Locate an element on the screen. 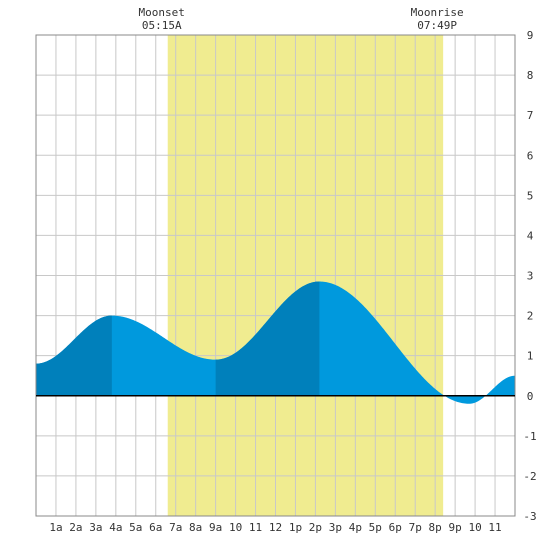  y-tick-label: 3 is located at coordinates (530, 276).